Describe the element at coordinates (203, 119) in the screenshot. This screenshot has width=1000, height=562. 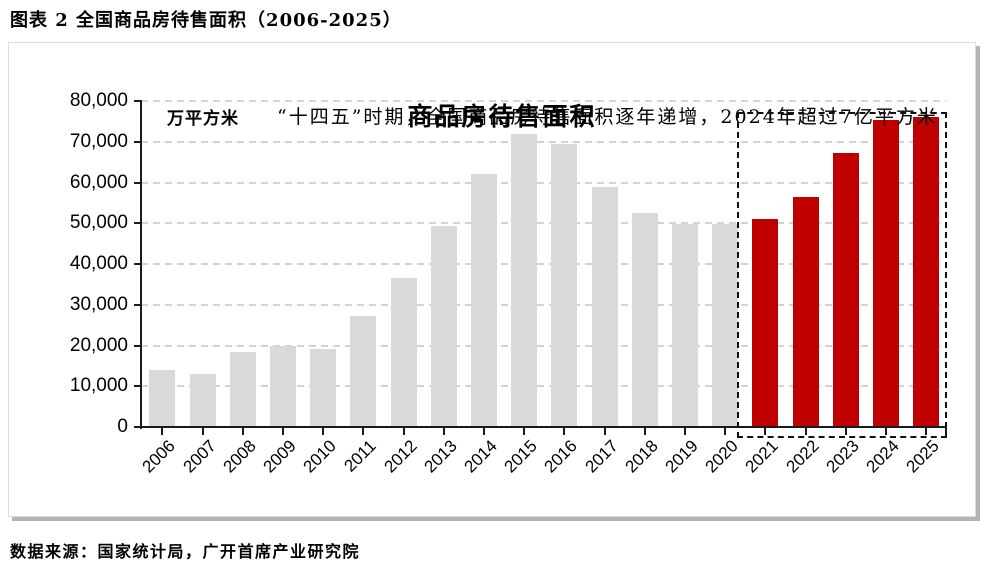
I see `y-axis-unit-label: 万平方米` at that location.